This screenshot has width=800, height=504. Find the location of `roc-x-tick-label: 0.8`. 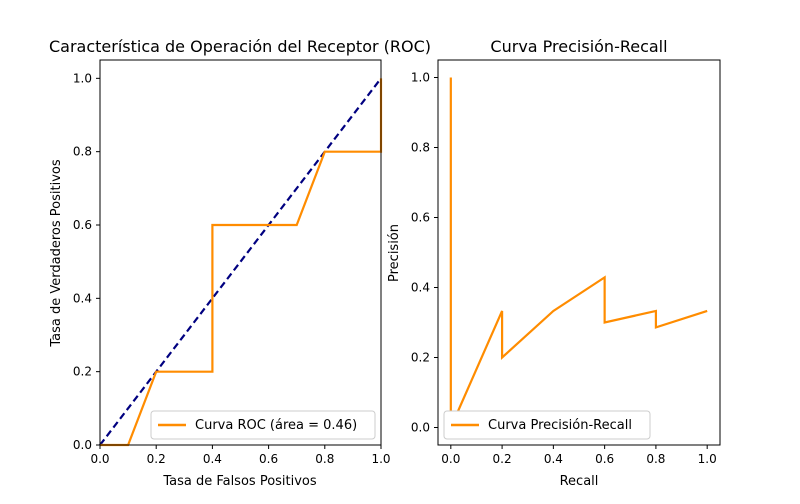

roc-x-tick-label: 0.8 is located at coordinates (324, 459).